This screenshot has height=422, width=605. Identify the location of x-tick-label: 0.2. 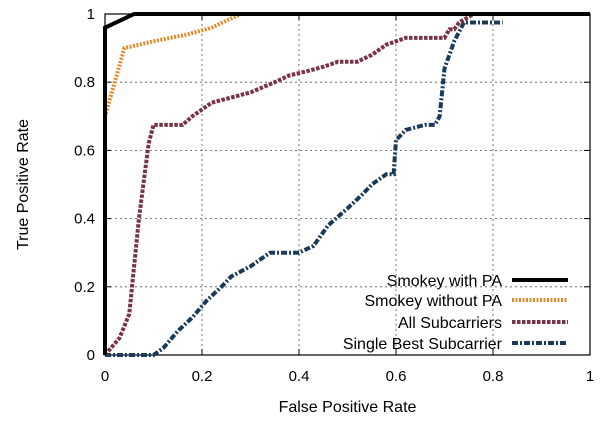
(202, 376).